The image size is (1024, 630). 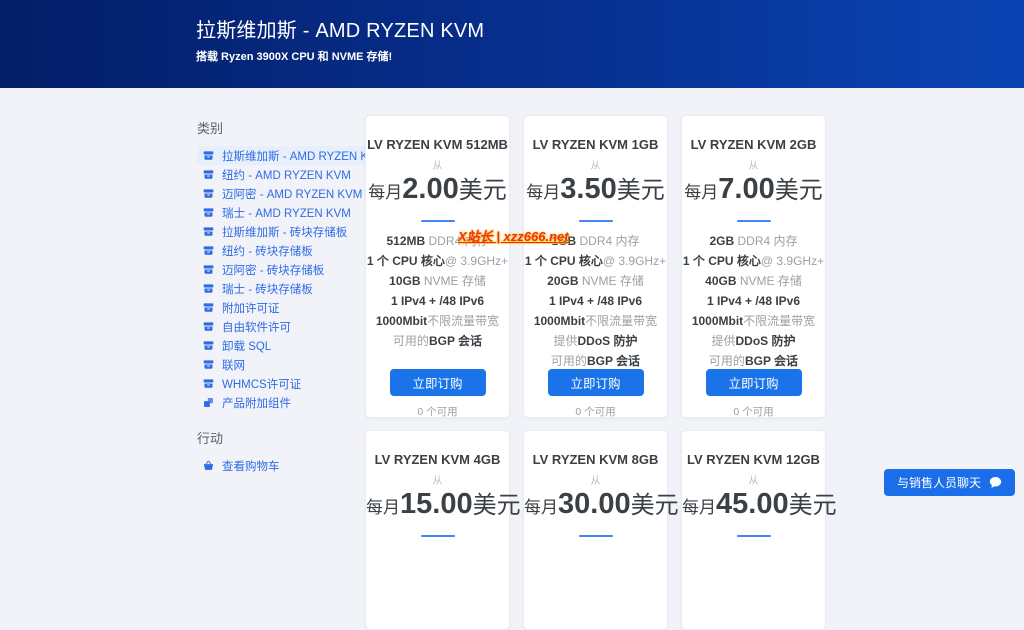 What do you see at coordinates (256, 403) in the screenshot?
I see `sidebar-item-label: 产品附加组件` at bounding box center [256, 403].